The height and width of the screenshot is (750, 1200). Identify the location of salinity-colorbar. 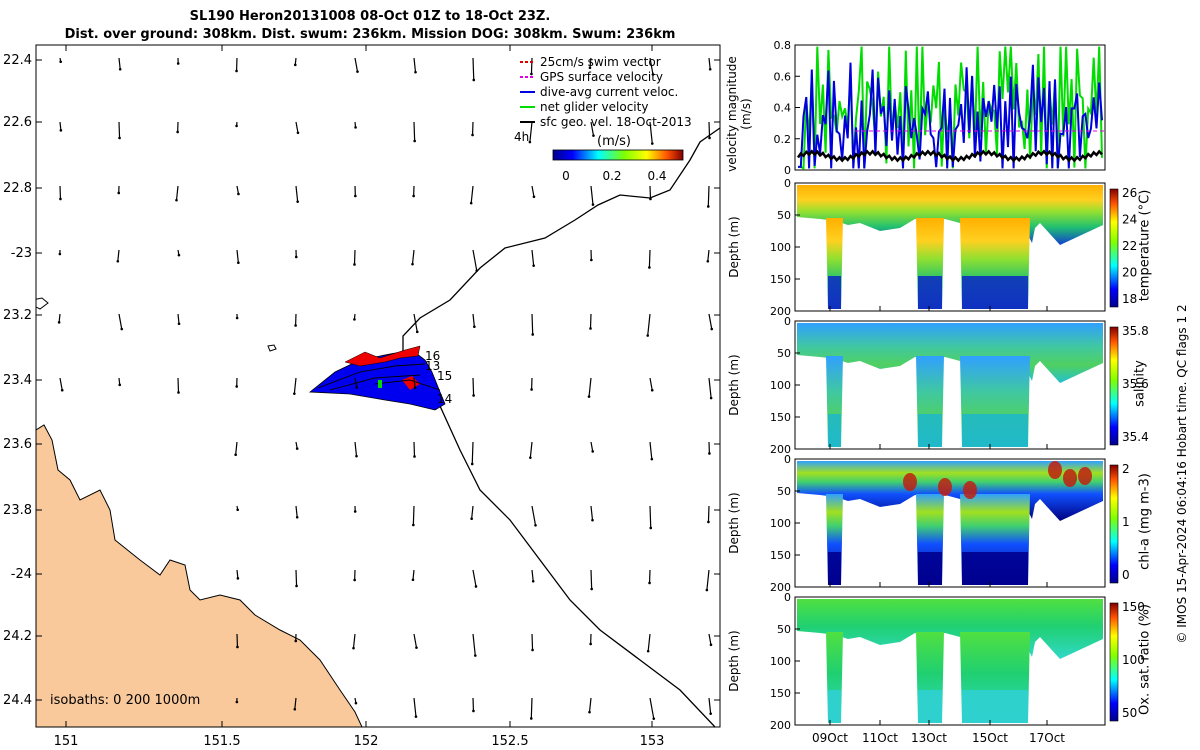
(1114, 386).